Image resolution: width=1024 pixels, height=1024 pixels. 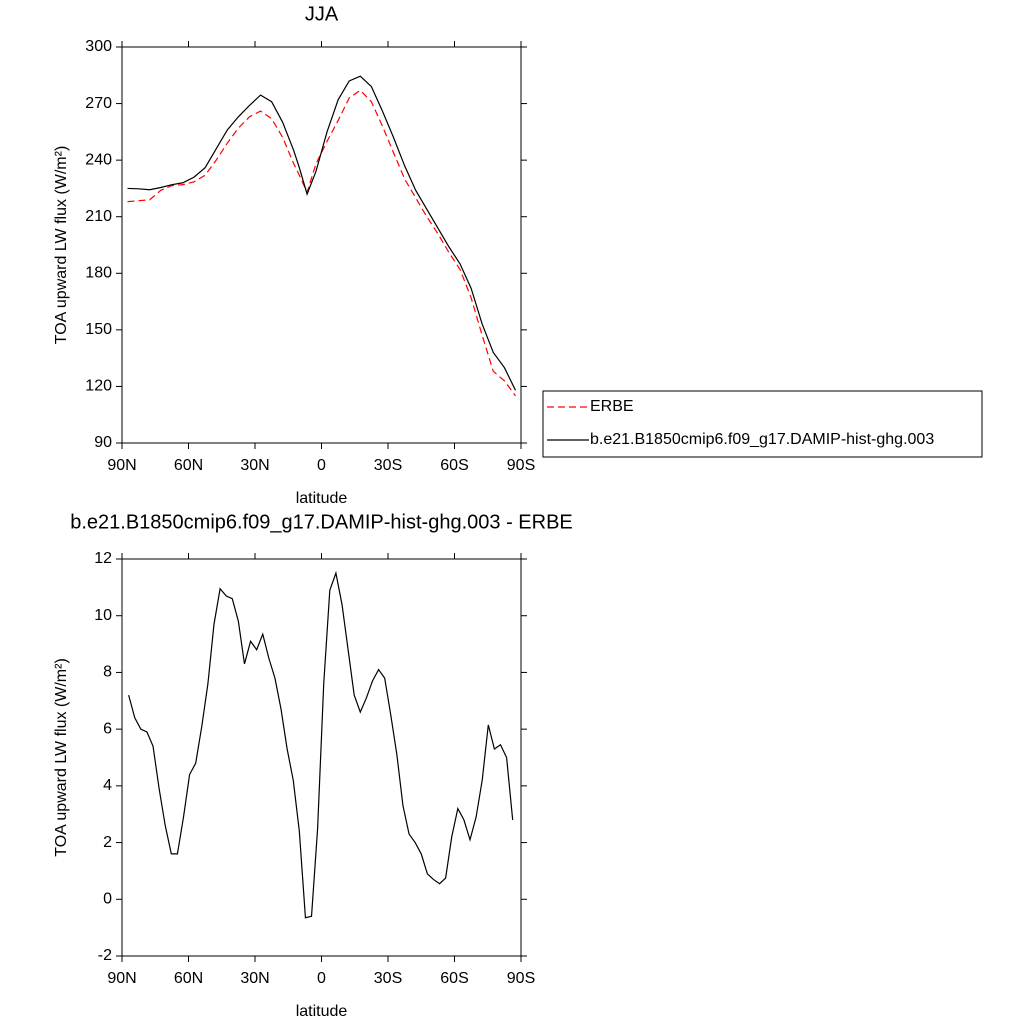 What do you see at coordinates (98, 329) in the screenshot?
I see `y-tick-label: 150` at bounding box center [98, 329].